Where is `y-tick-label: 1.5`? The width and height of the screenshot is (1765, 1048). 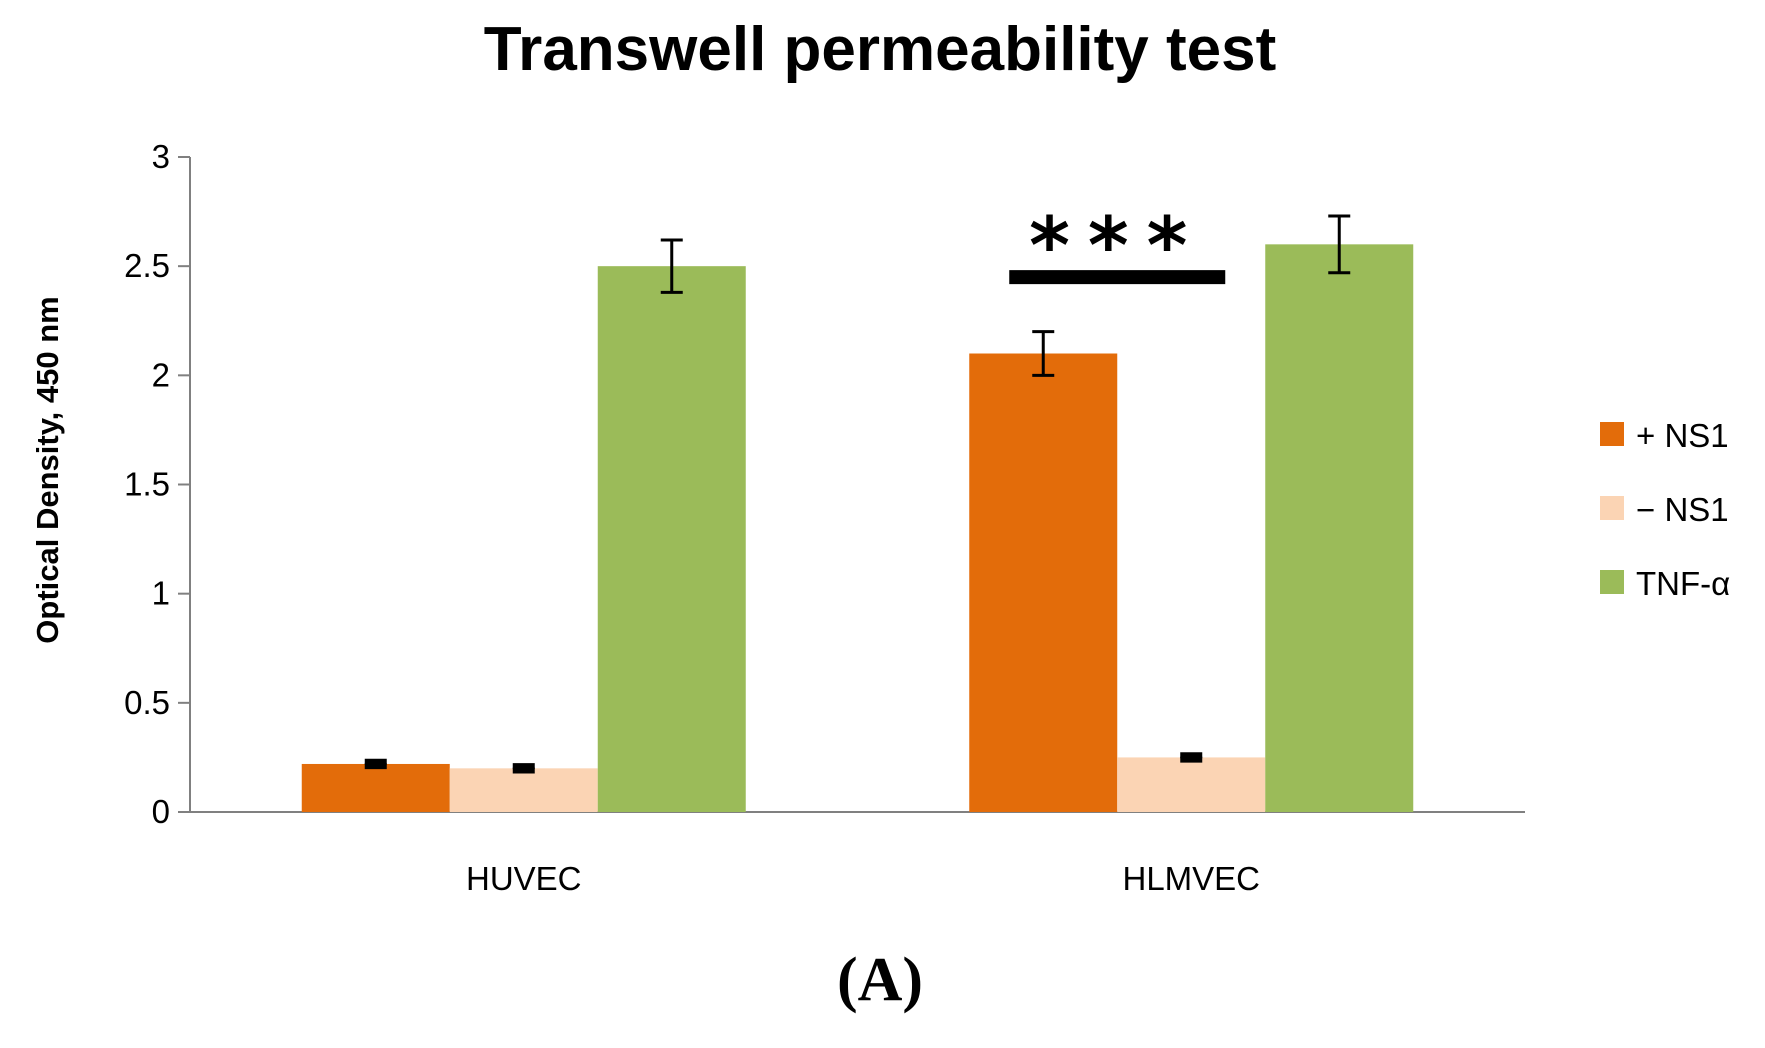 y-tick-label: 1.5 is located at coordinates (147, 484).